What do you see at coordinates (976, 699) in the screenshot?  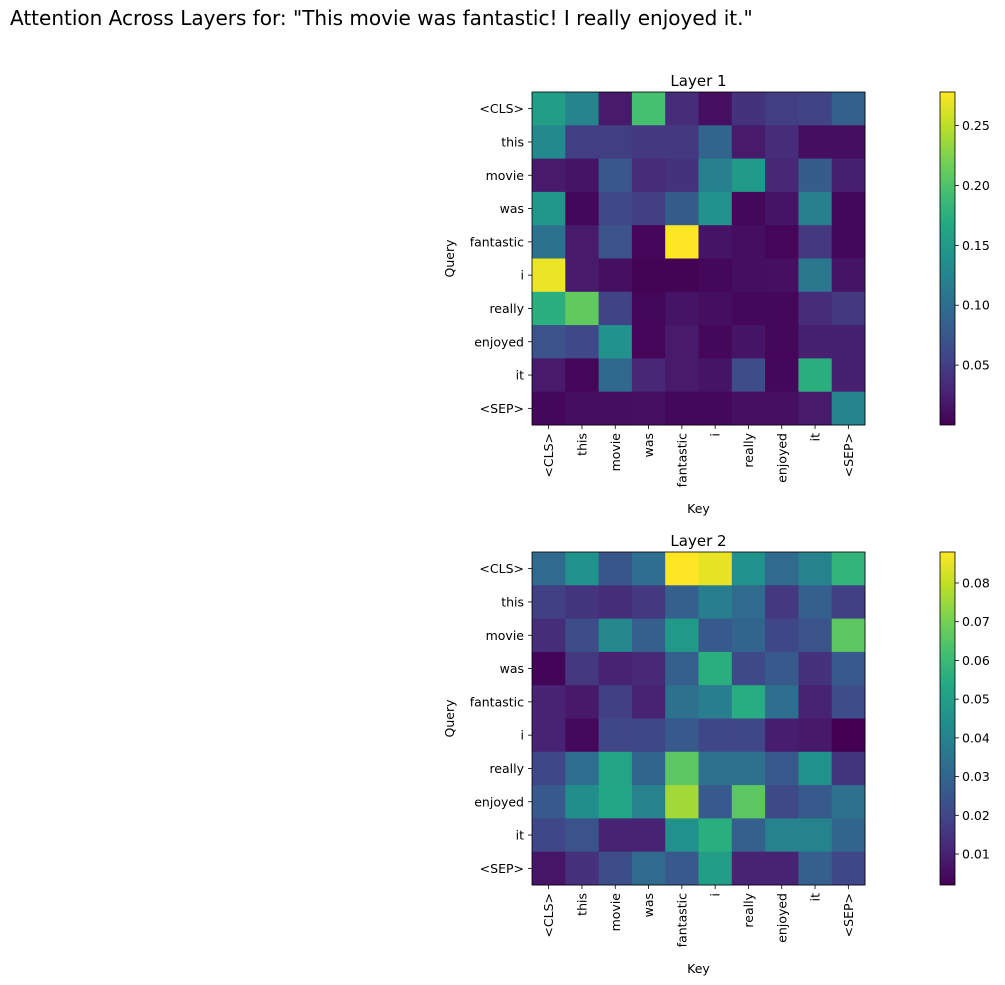 I see `layer2-colorbar-tick-label: 0.05` at bounding box center [976, 699].